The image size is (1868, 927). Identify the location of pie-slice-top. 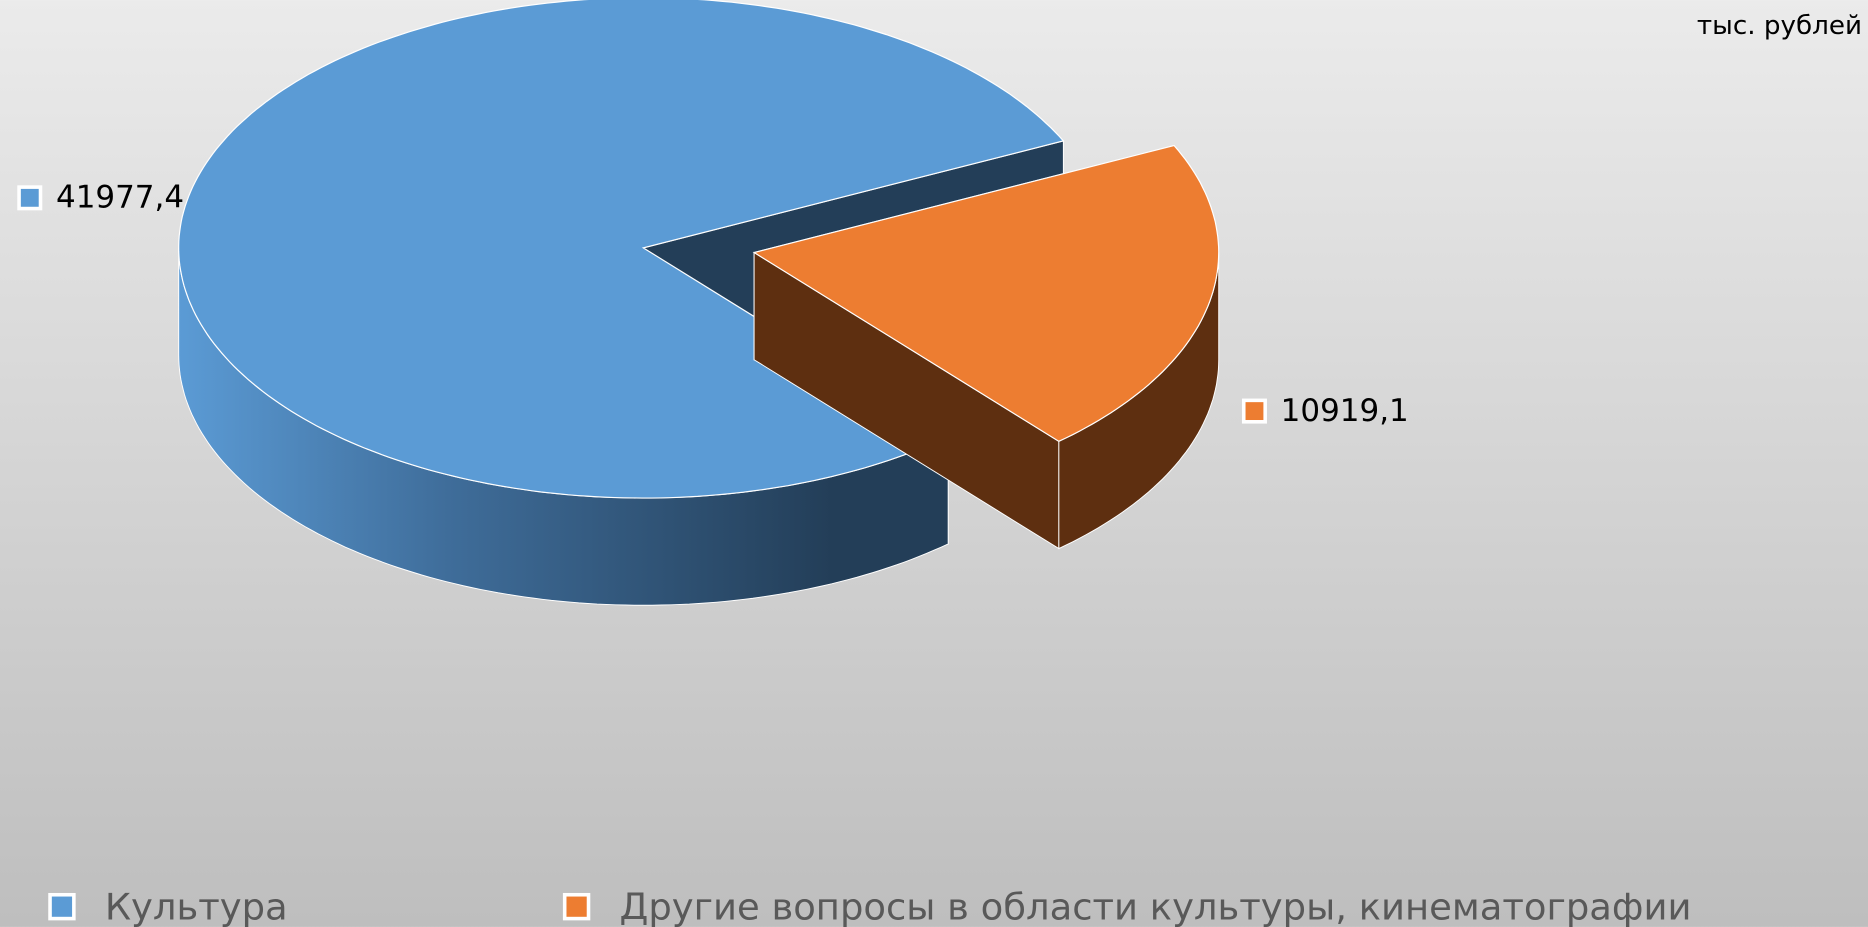
(986, 293).